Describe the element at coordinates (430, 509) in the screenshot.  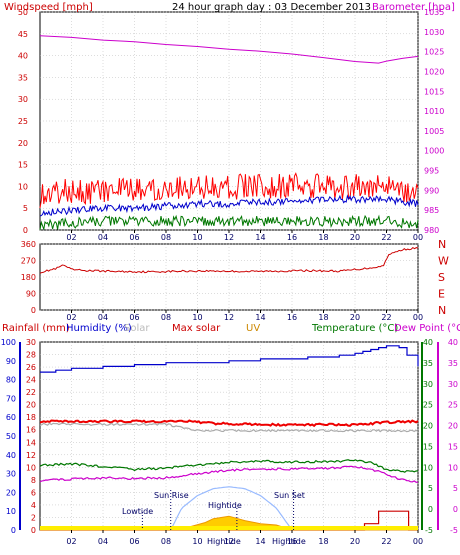
I see `temperature-tick-label: 0` at that location.